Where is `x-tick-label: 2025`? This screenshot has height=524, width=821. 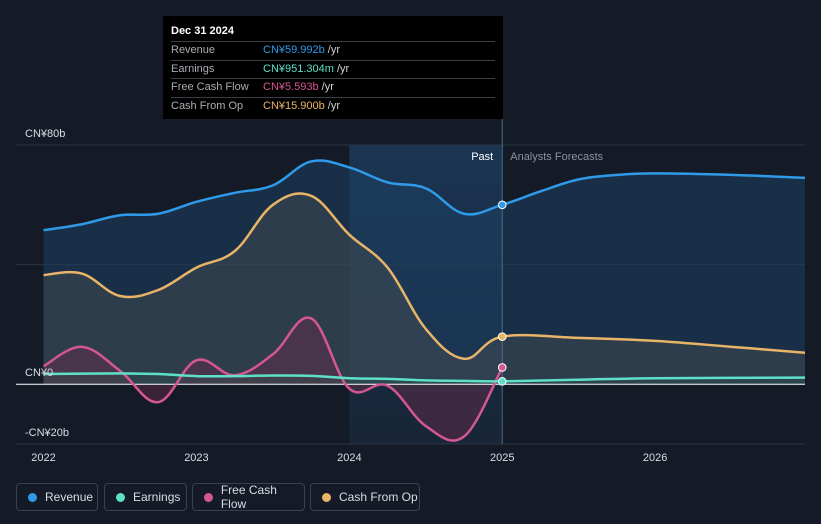
x-tick-label: 2025 is located at coordinates (502, 458).